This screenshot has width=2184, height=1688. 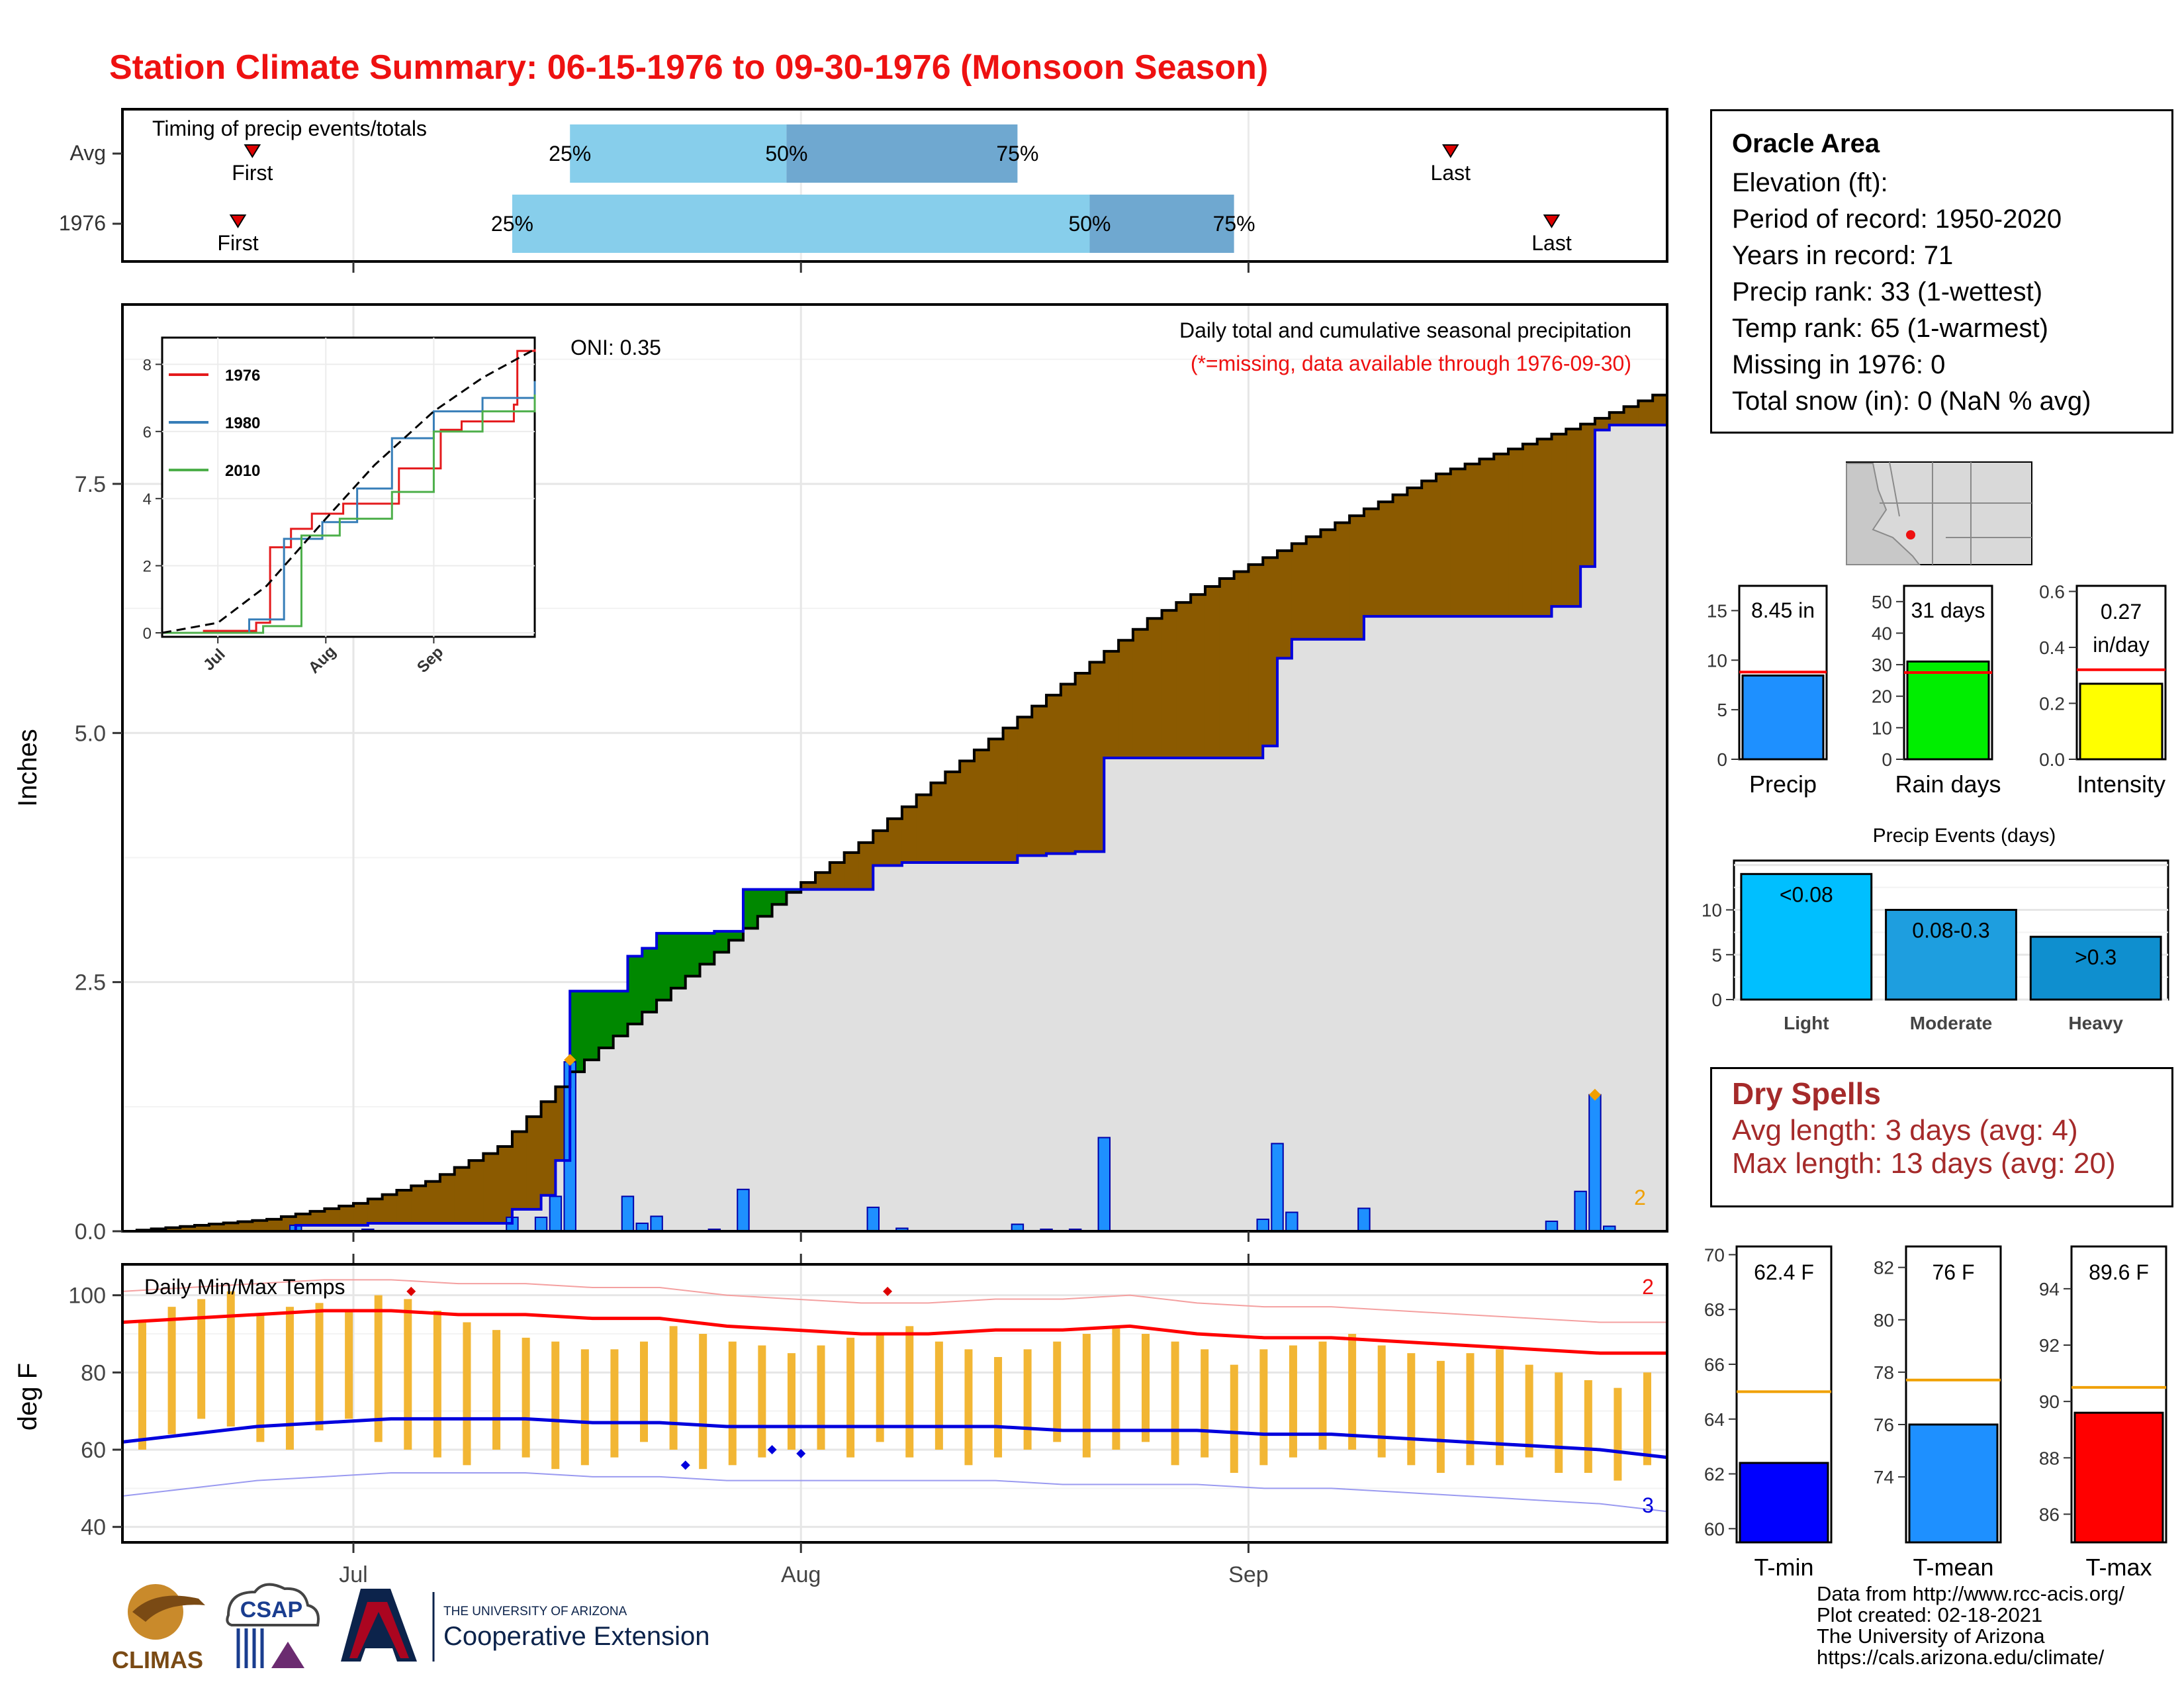 I want to click on stat-ytick-label: 5, so click(x=1722, y=710).